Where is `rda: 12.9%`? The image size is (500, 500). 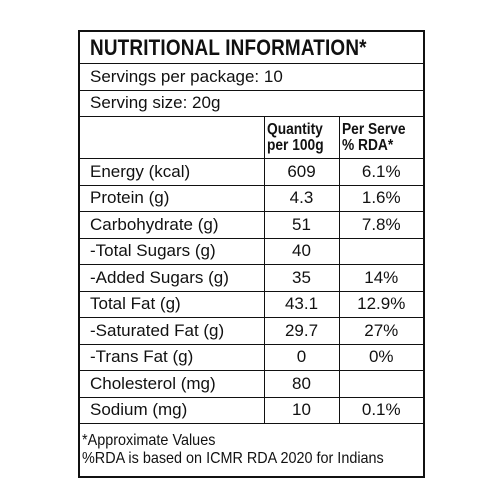 rda: 12.9% is located at coordinates (381, 304).